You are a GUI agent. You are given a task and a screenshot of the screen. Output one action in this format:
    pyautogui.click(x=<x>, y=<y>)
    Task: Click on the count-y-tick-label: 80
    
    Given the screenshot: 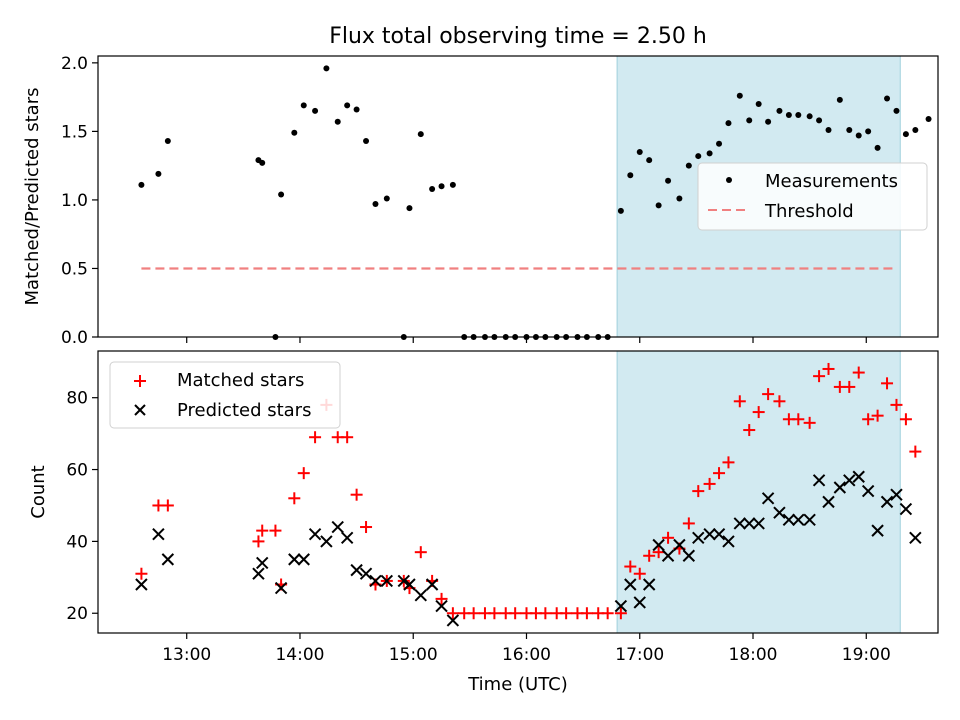 What is the action you would take?
    pyautogui.click(x=77, y=399)
    